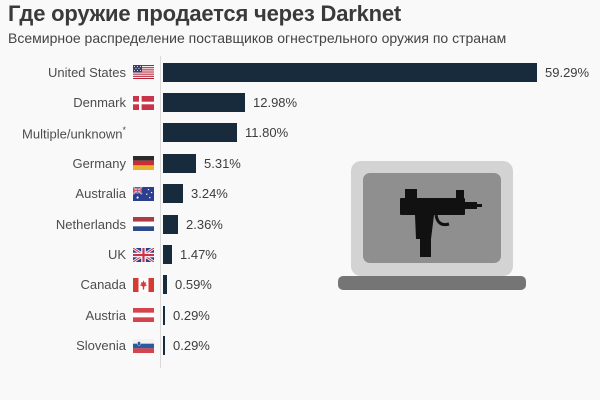  What do you see at coordinates (300, 254) in the screenshot?
I see `chart-row: UK 1.47%` at bounding box center [300, 254].